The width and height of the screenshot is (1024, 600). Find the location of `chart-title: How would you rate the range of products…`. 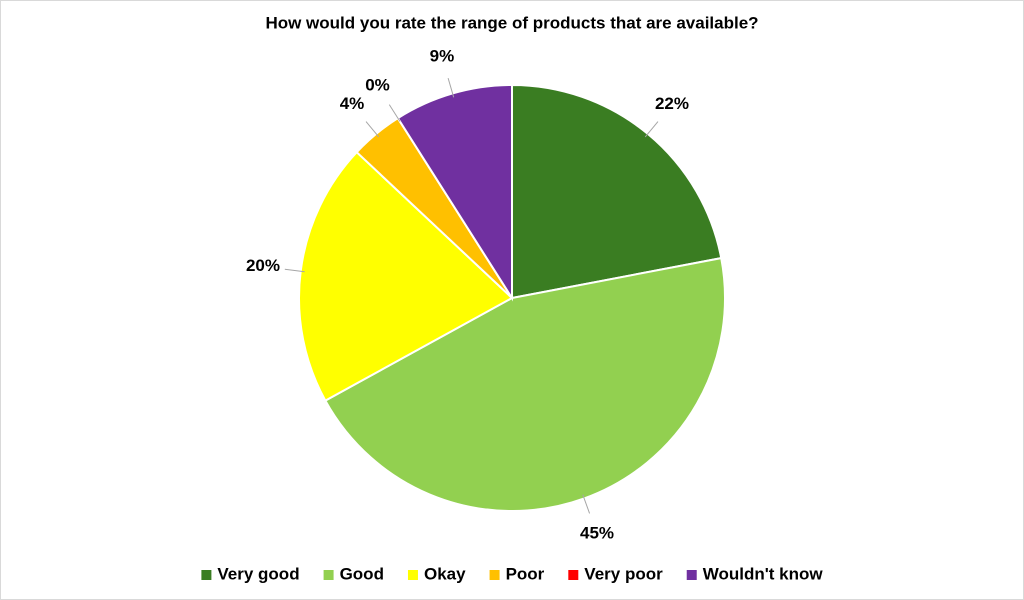

chart-title: How would you rate the range of products… is located at coordinates (511, 22).